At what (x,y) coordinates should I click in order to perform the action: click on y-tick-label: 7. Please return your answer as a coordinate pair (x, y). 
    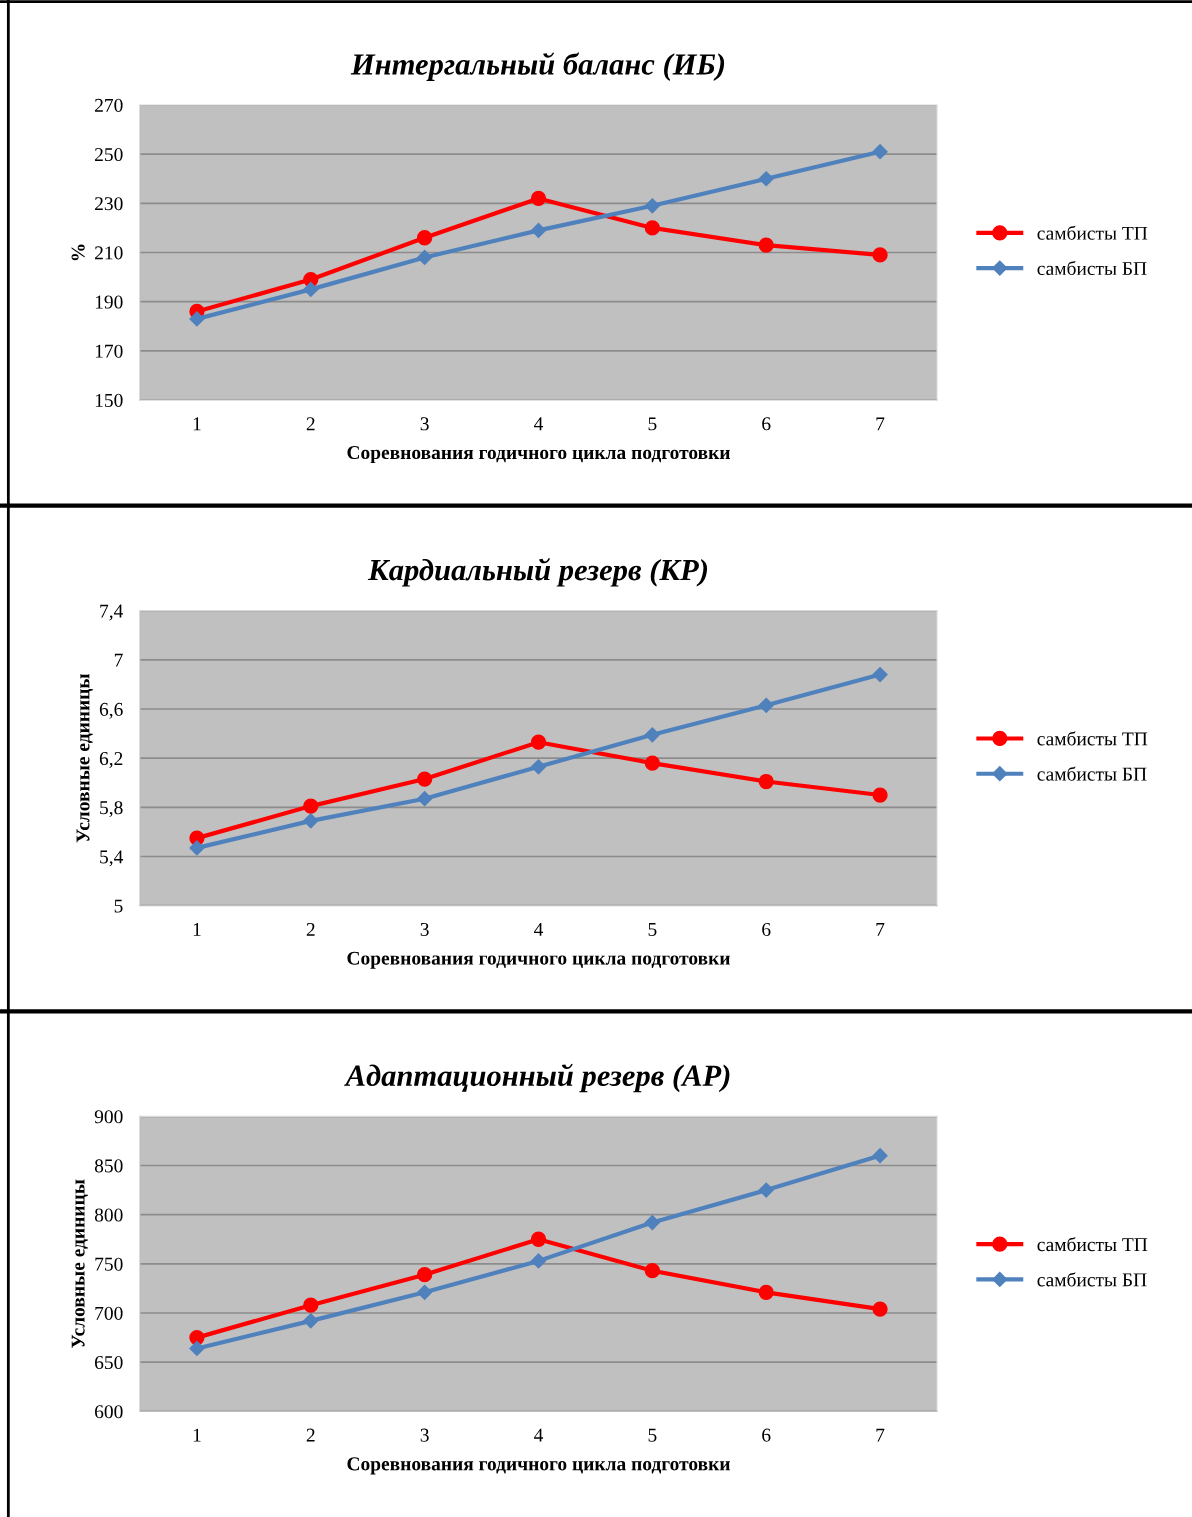
    Looking at the image, I should click on (118, 660).